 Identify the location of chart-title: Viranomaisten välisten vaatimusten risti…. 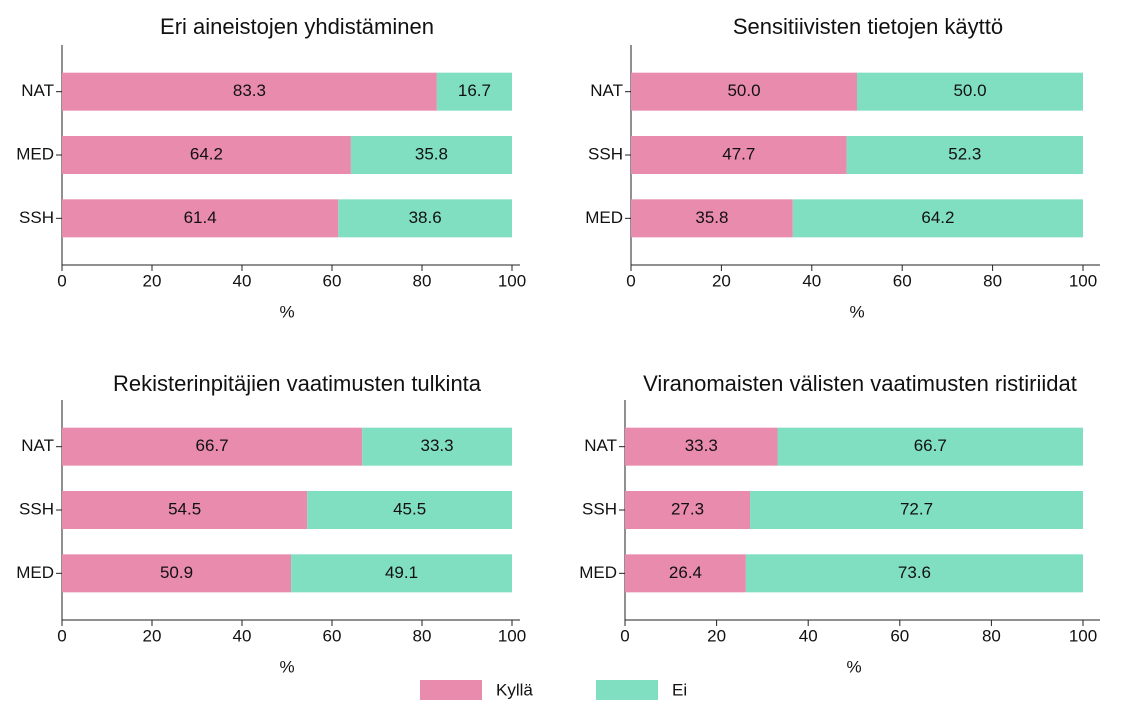
(860, 383).